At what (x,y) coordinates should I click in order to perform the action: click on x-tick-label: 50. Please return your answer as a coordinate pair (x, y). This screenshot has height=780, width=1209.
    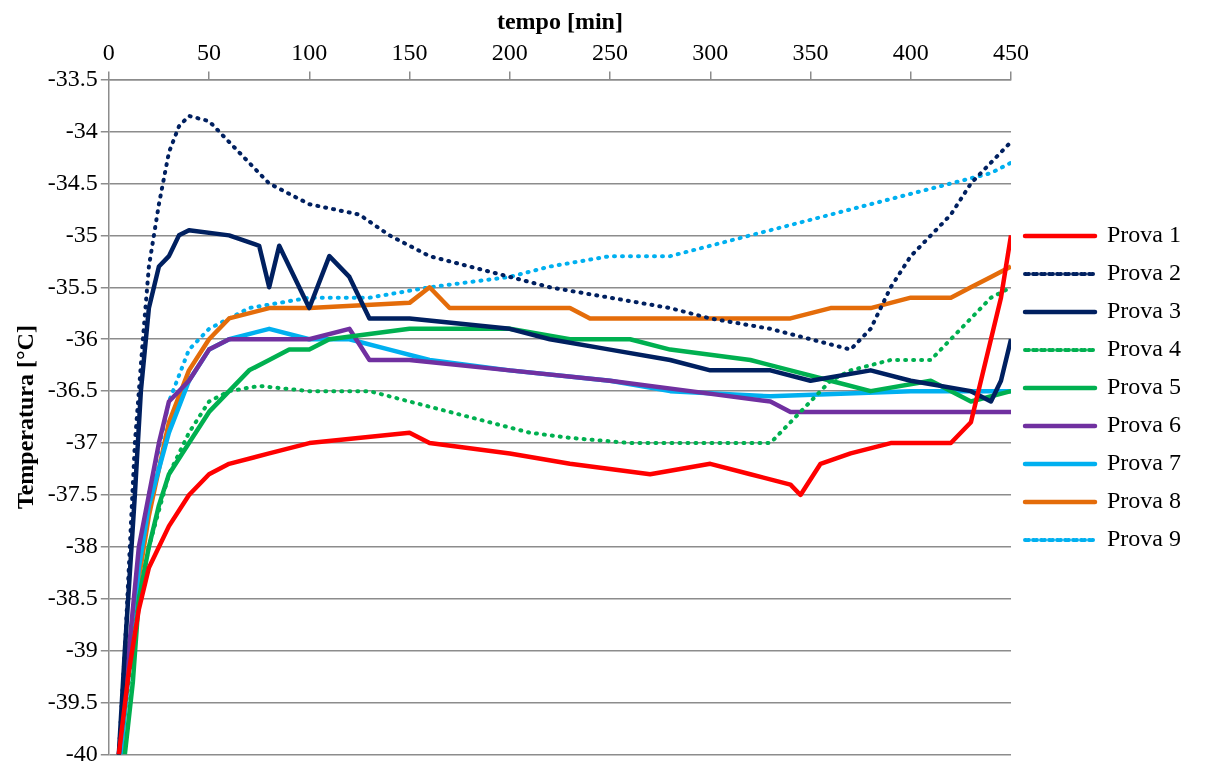
    Looking at the image, I should click on (209, 52).